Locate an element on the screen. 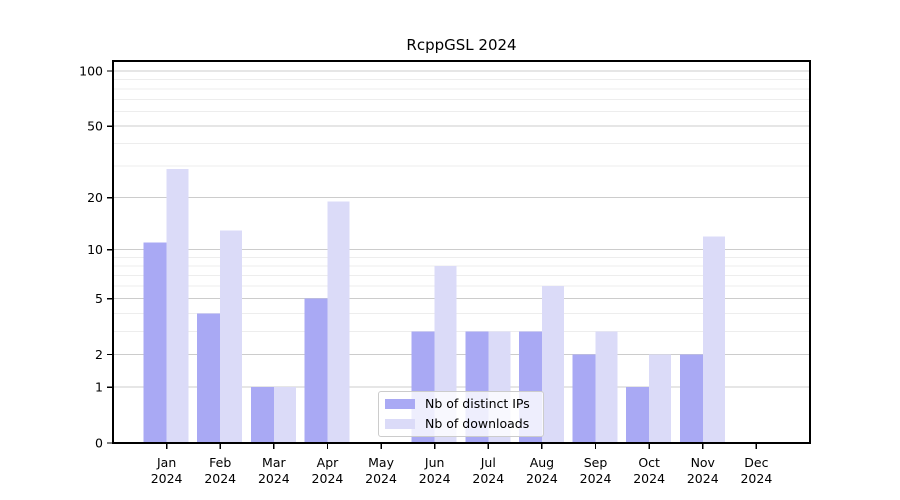  y-tick-label: 1 is located at coordinates (99, 387).